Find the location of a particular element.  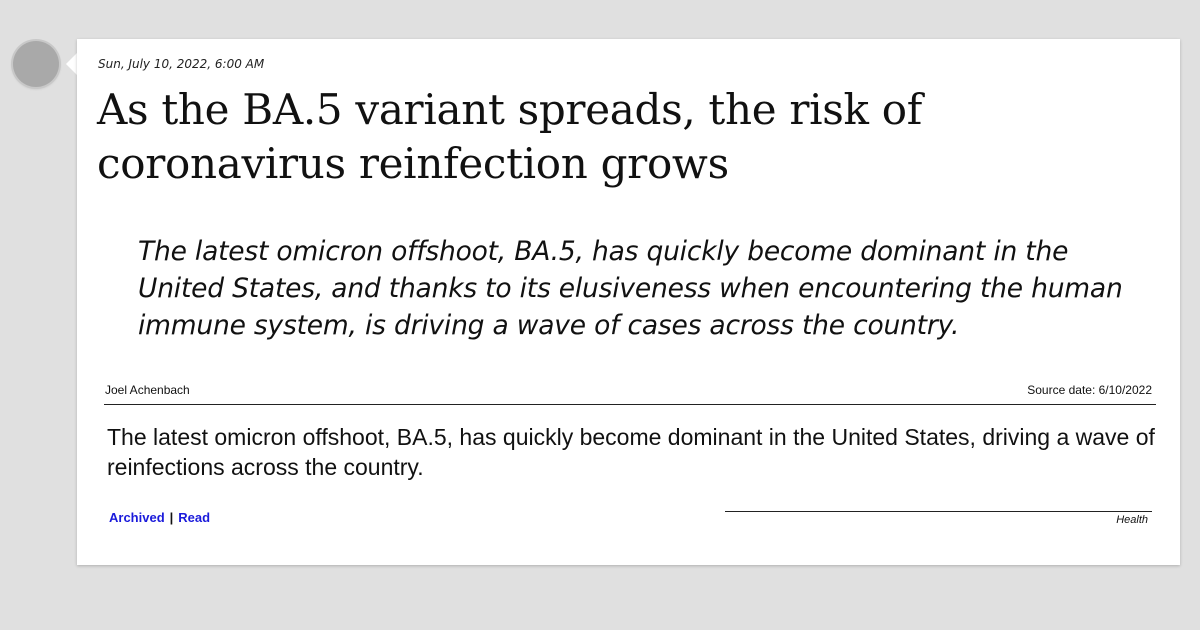

divider is located at coordinates (630, 404).